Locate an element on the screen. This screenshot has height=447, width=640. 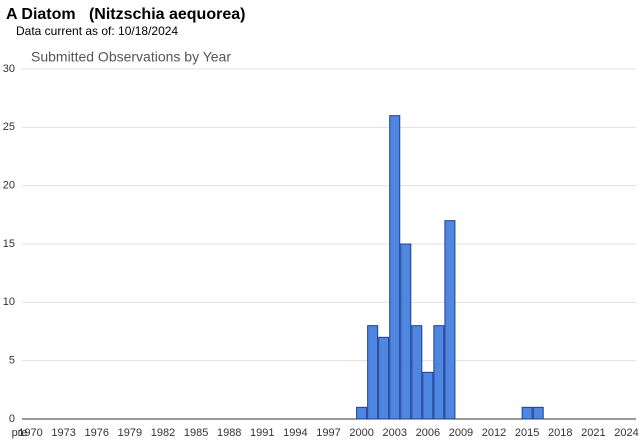
x-tick-label: 2024 is located at coordinates (626, 433).